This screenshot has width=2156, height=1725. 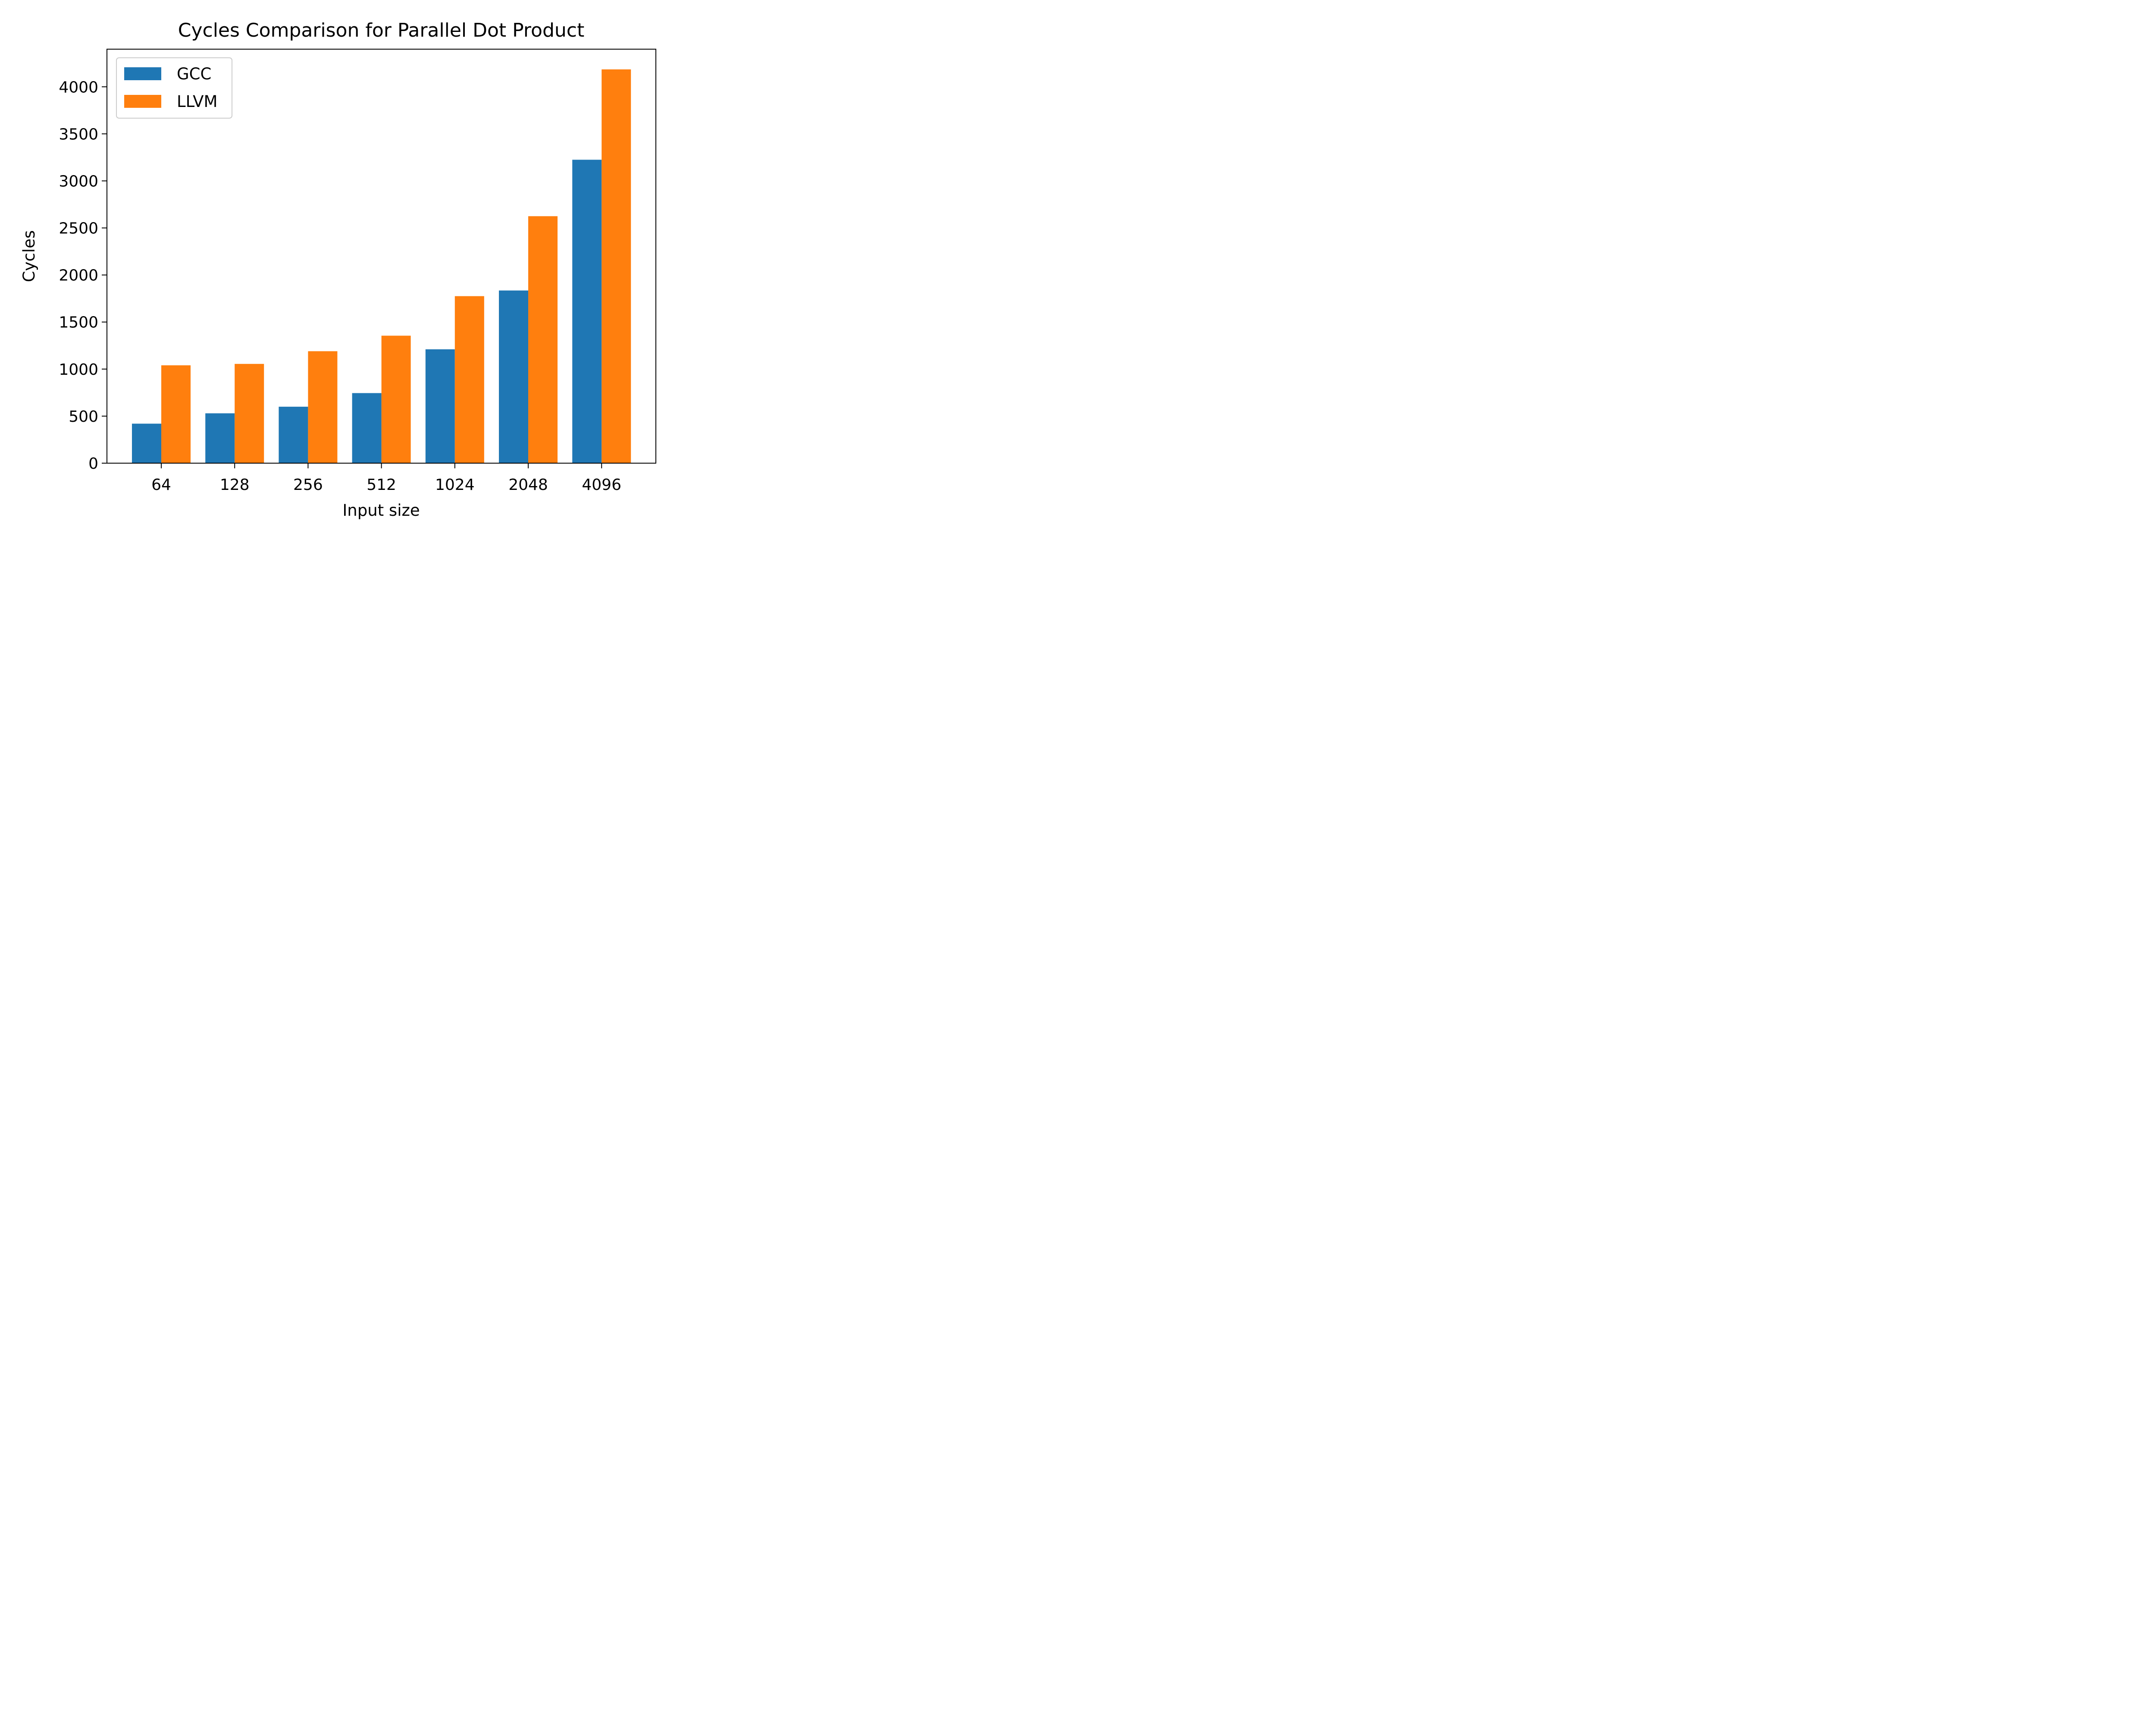 What do you see at coordinates (194, 74) in the screenshot?
I see `legend-label-gcc: GCC` at bounding box center [194, 74].